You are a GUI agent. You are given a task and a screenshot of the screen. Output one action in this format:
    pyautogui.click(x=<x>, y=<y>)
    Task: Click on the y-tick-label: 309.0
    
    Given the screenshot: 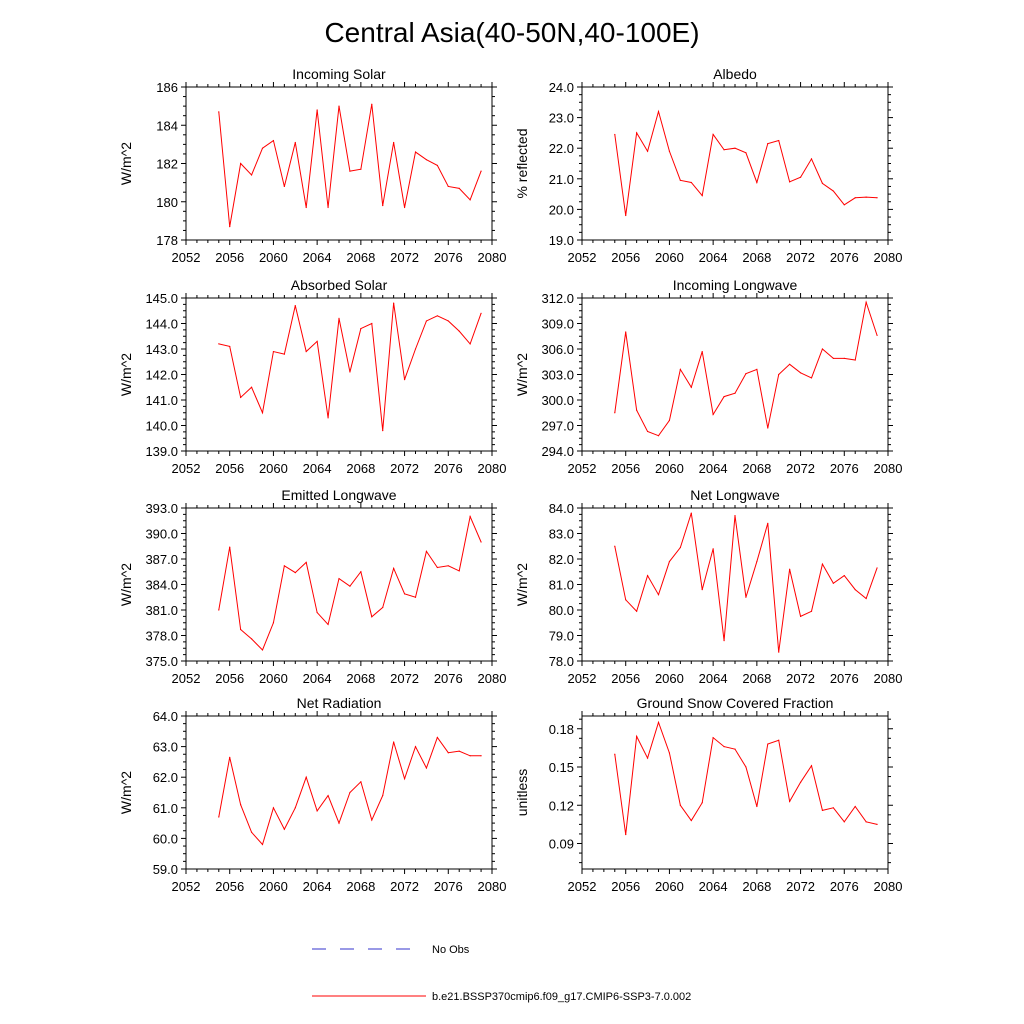 What is the action you would take?
    pyautogui.click(x=557, y=324)
    